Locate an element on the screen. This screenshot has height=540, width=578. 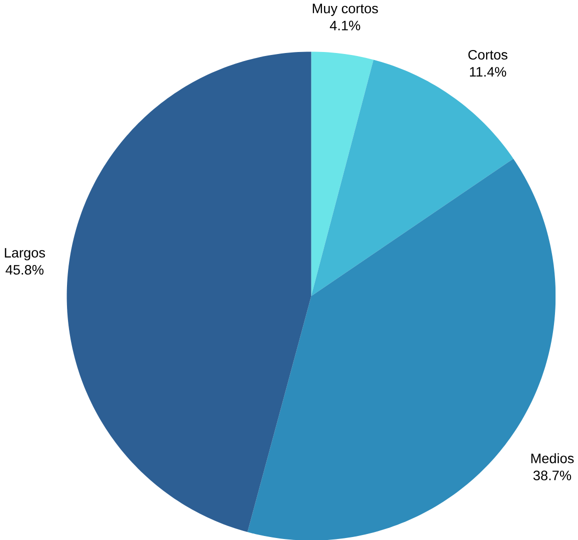
slice-label: Medios is located at coordinates (552, 457).